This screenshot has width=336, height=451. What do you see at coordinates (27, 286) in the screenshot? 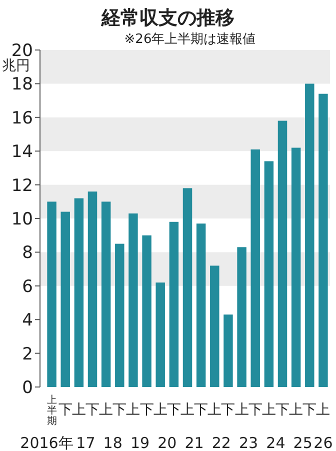
I see `y-tick-label: 6` at bounding box center [27, 286].